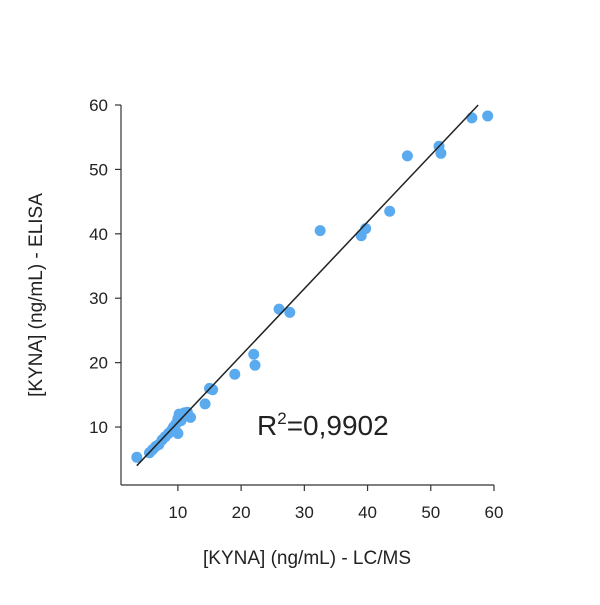 The image size is (600, 605). Describe the element at coordinates (267, 425) in the screenshot. I see `r-squared-prefix: R` at that location.